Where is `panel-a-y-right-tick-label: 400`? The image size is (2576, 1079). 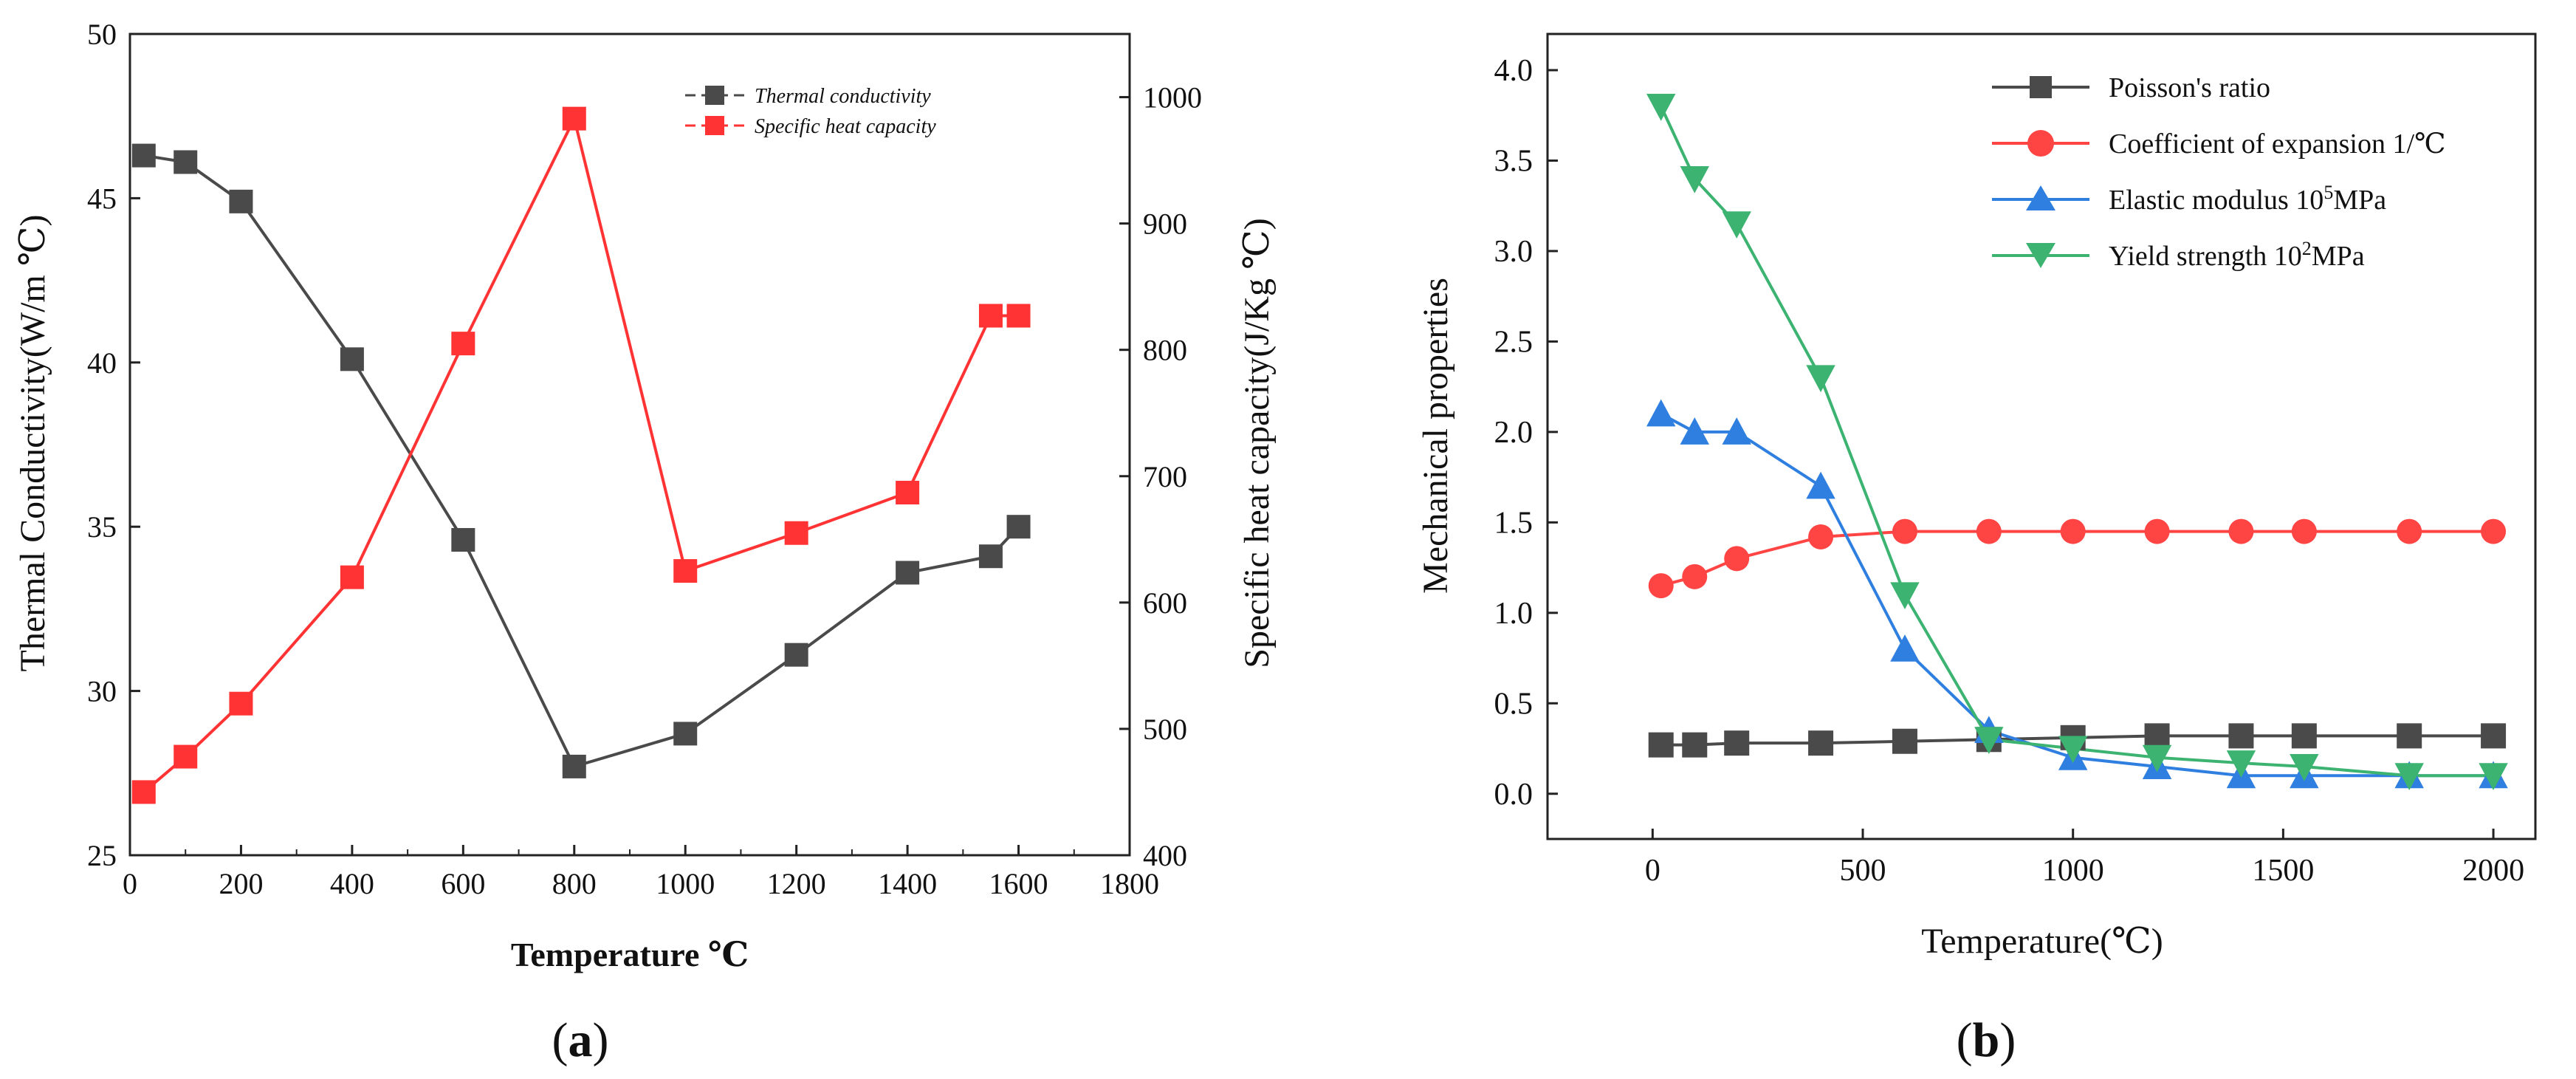 panel-a-y-right-tick-label: 400 is located at coordinates (1165, 855).